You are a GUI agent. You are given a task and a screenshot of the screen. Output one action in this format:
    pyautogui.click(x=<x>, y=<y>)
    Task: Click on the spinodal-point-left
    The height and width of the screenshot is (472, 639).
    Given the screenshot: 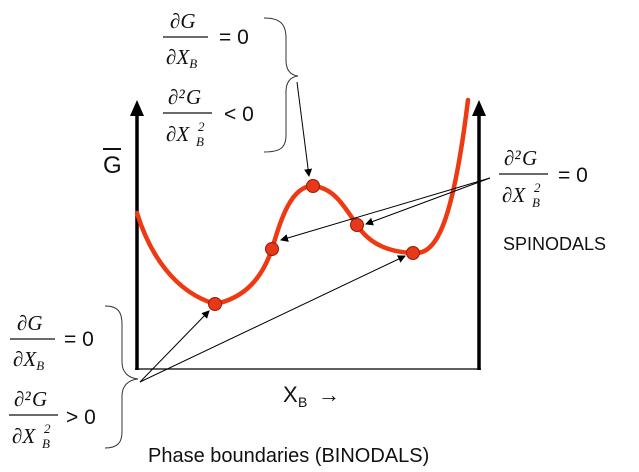 What is the action you would take?
    pyautogui.click(x=272, y=249)
    